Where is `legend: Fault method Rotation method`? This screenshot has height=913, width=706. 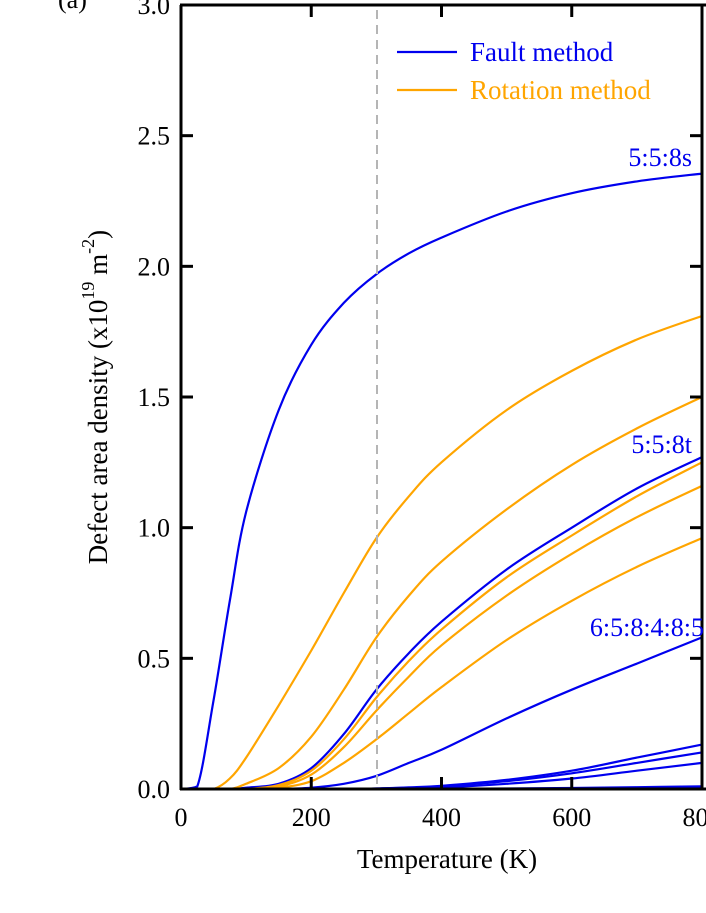
legend: Fault method Rotation method is located at coordinates (524, 71).